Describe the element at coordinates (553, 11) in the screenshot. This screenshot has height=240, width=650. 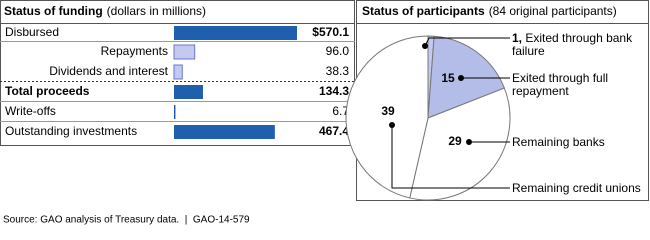
I see `panel-subtitle: (84 original participants)` at that location.